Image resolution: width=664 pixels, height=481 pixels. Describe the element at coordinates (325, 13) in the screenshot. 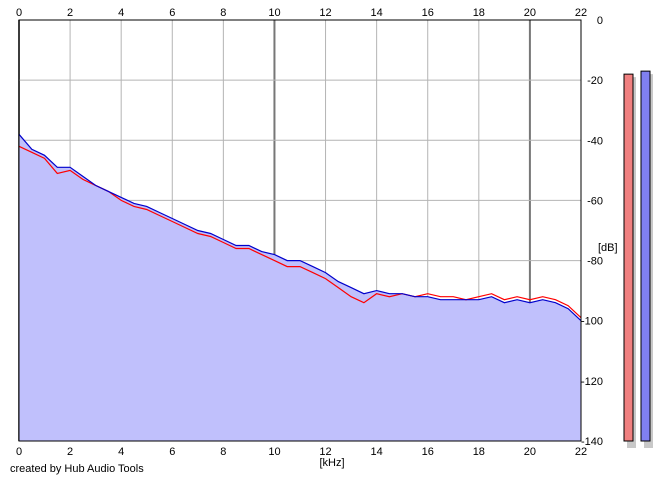

I see `x-tick-label-top: 12` at that location.